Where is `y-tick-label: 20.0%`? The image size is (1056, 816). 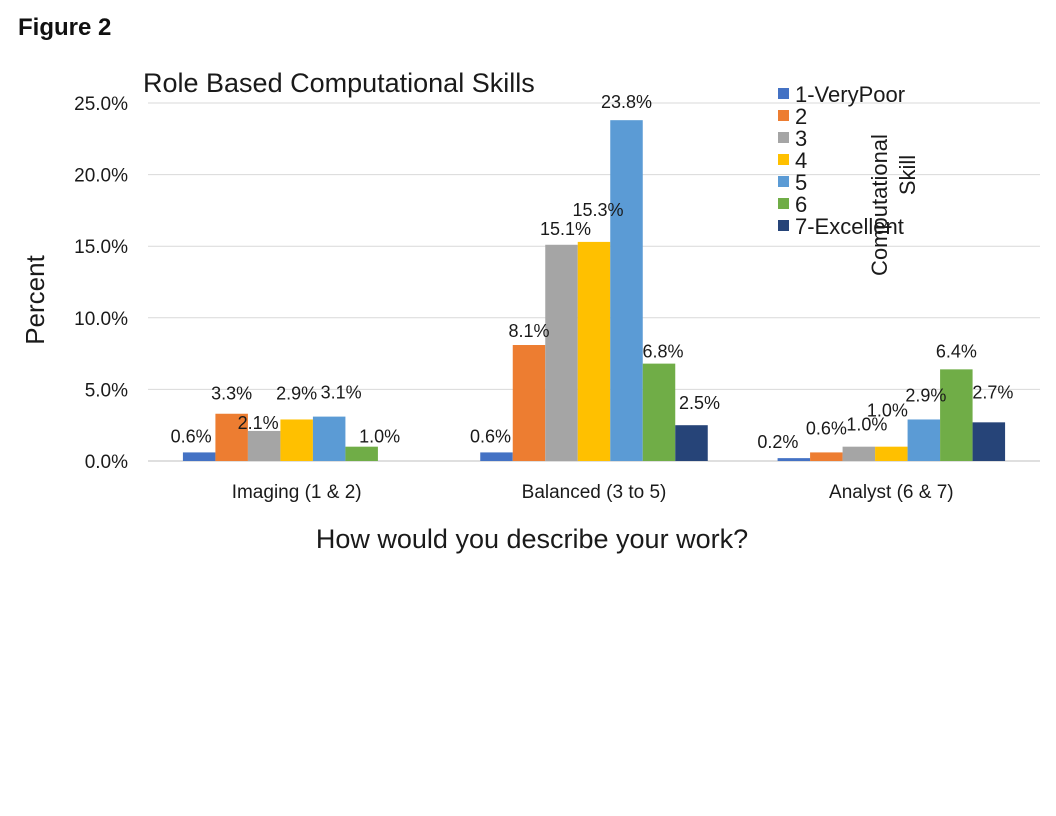
y-tick-label: 20.0% is located at coordinates (101, 176).